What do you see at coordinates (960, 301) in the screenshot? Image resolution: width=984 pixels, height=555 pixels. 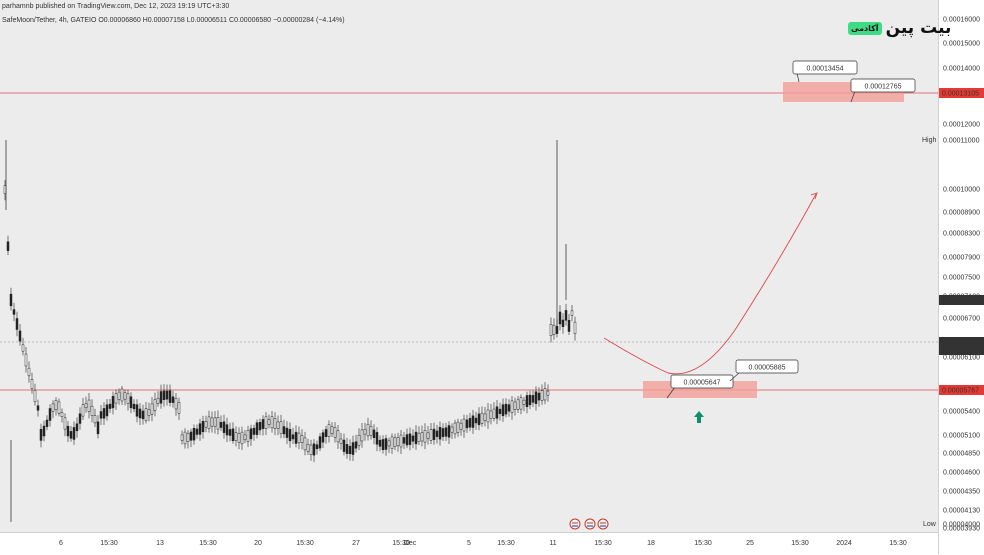 I see `price-tag-label: 0.00007383` at bounding box center [960, 301].